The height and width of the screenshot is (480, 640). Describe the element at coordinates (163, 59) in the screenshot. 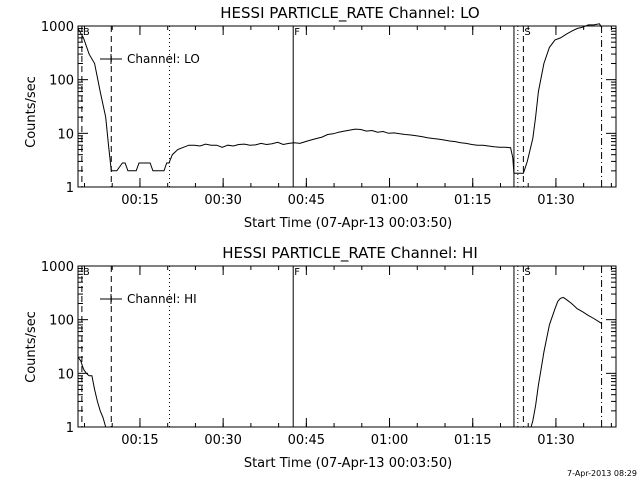

I see `legend-text: Channel: LO` at that location.